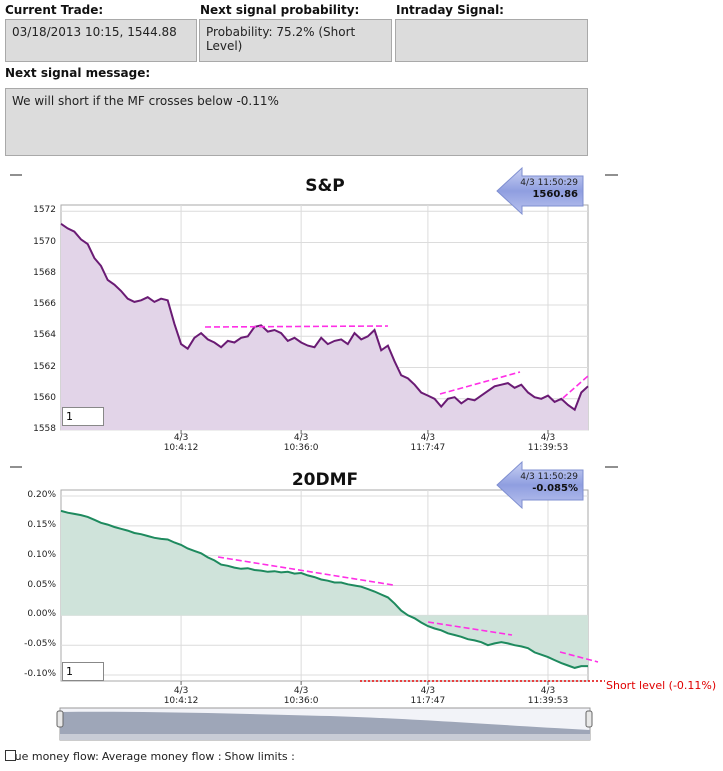 The image size is (723, 771). I want to click on field-label: Intraday Signal:, so click(450, 10).